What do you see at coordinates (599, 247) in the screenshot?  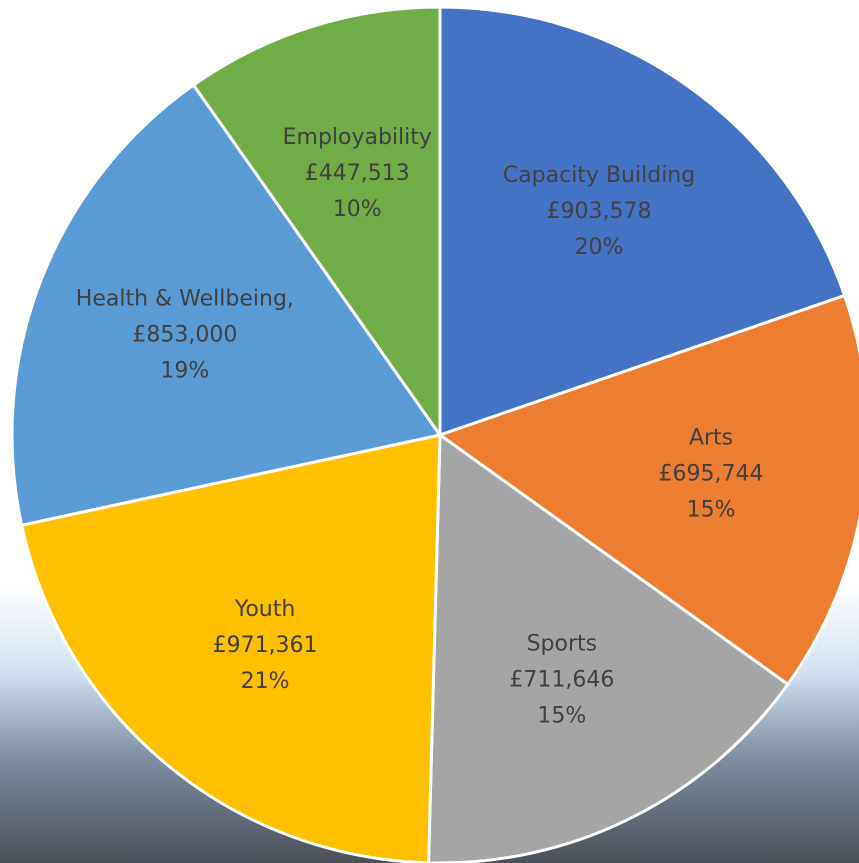 I see `slice-percent: 20%` at bounding box center [599, 247].